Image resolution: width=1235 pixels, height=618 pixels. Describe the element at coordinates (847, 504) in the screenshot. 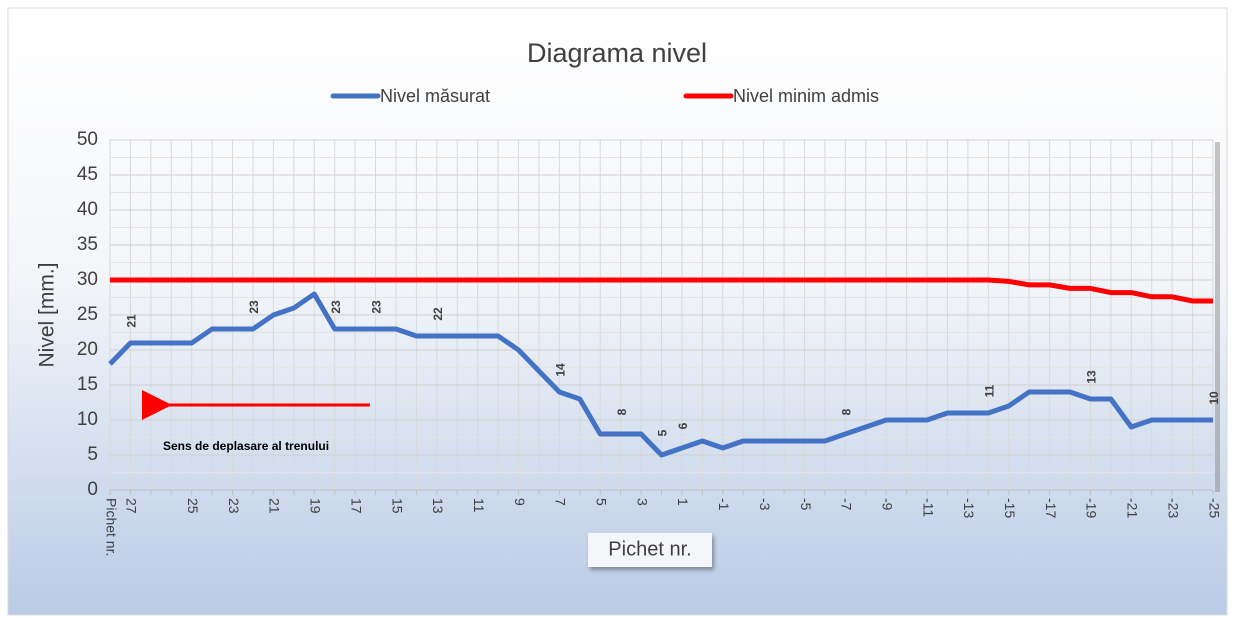

I see `x-tick-label: -7` at that location.